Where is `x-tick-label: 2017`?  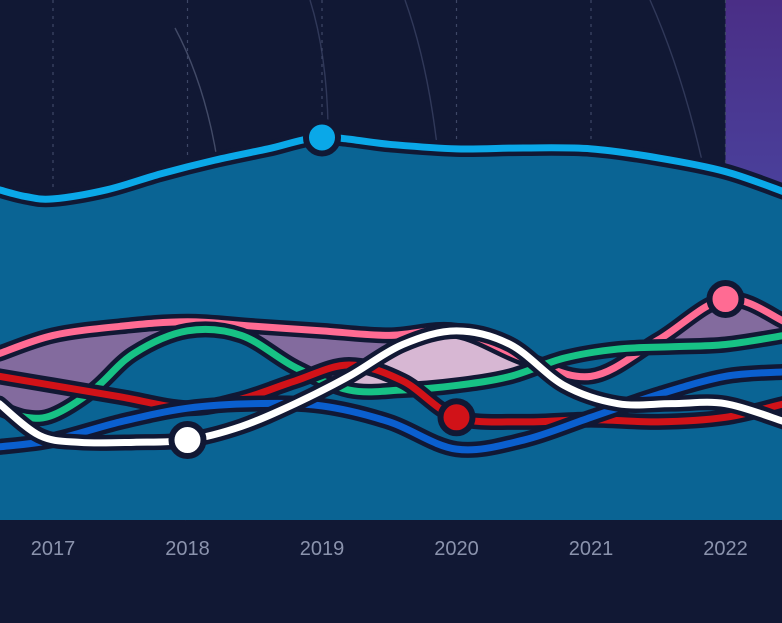
x-tick-label: 2017 is located at coordinates (53, 549).